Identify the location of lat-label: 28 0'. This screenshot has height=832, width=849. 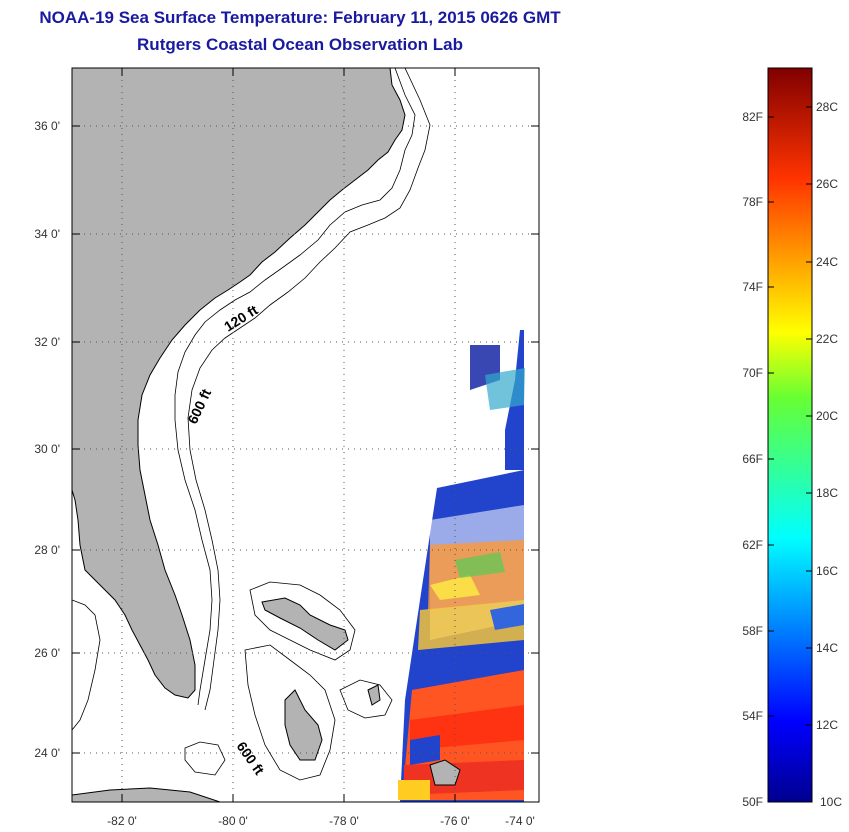
(47, 550).